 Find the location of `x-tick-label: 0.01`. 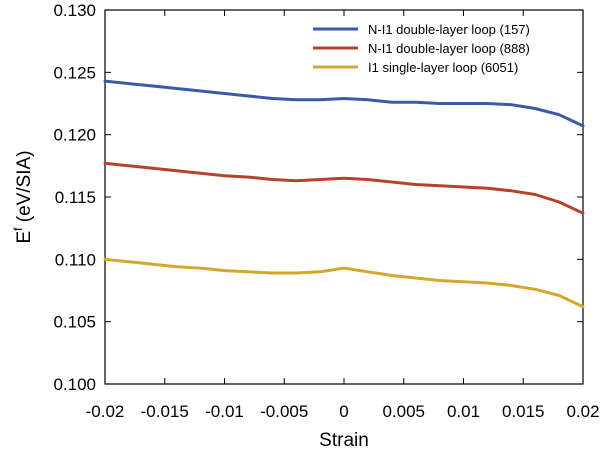

x-tick-label: 0.01 is located at coordinates (463, 411).